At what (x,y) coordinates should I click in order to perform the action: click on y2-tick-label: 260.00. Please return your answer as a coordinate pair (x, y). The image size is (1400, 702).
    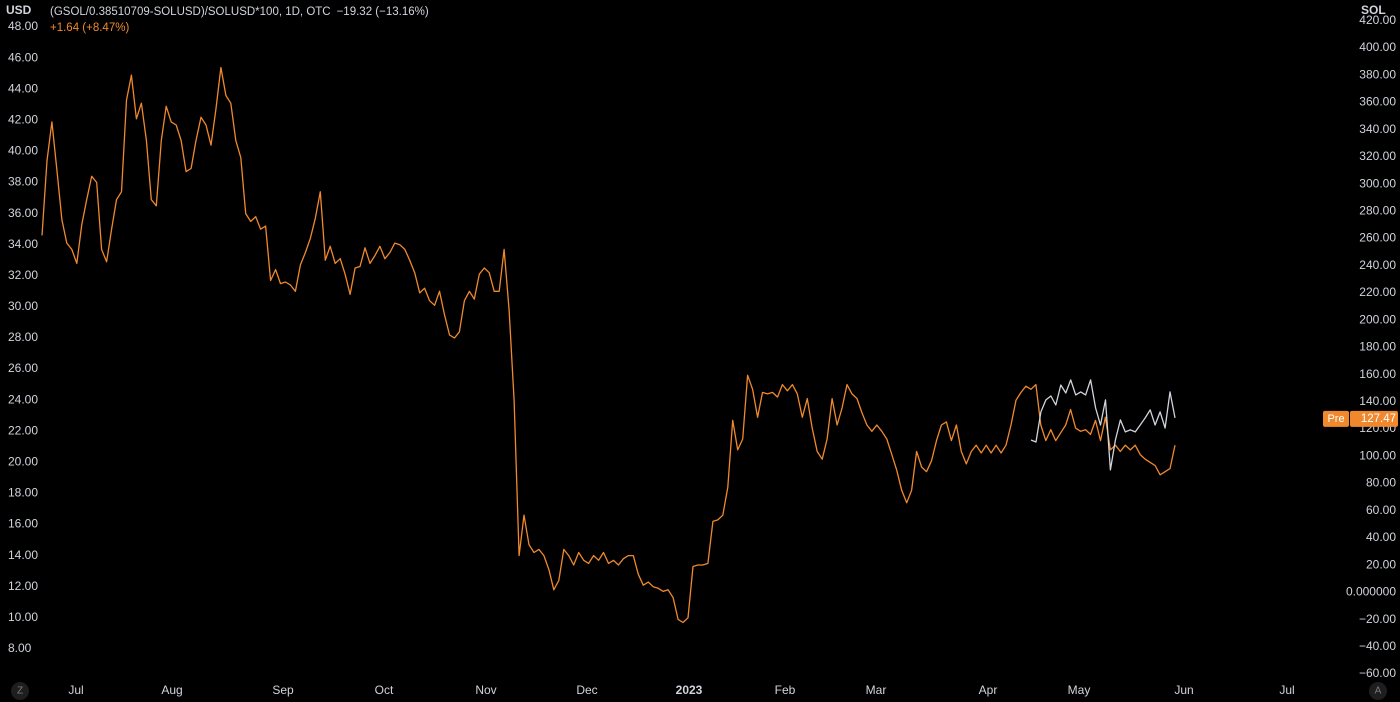
    Looking at the image, I should click on (1377, 238).